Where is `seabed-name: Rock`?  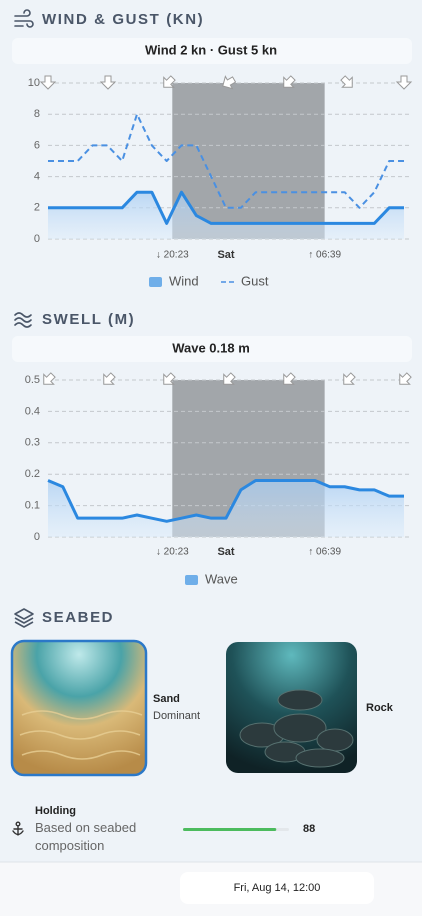 seabed-name: Rock is located at coordinates (380, 708).